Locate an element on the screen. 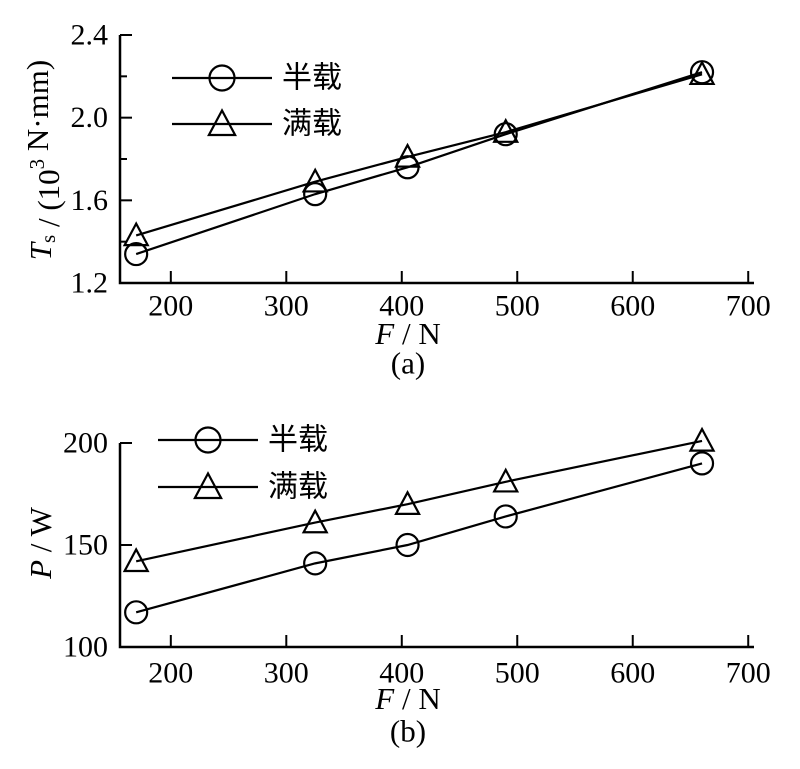 This screenshot has width=800, height=769. y-axis-tick-label: 2.4 is located at coordinates (90, 35).